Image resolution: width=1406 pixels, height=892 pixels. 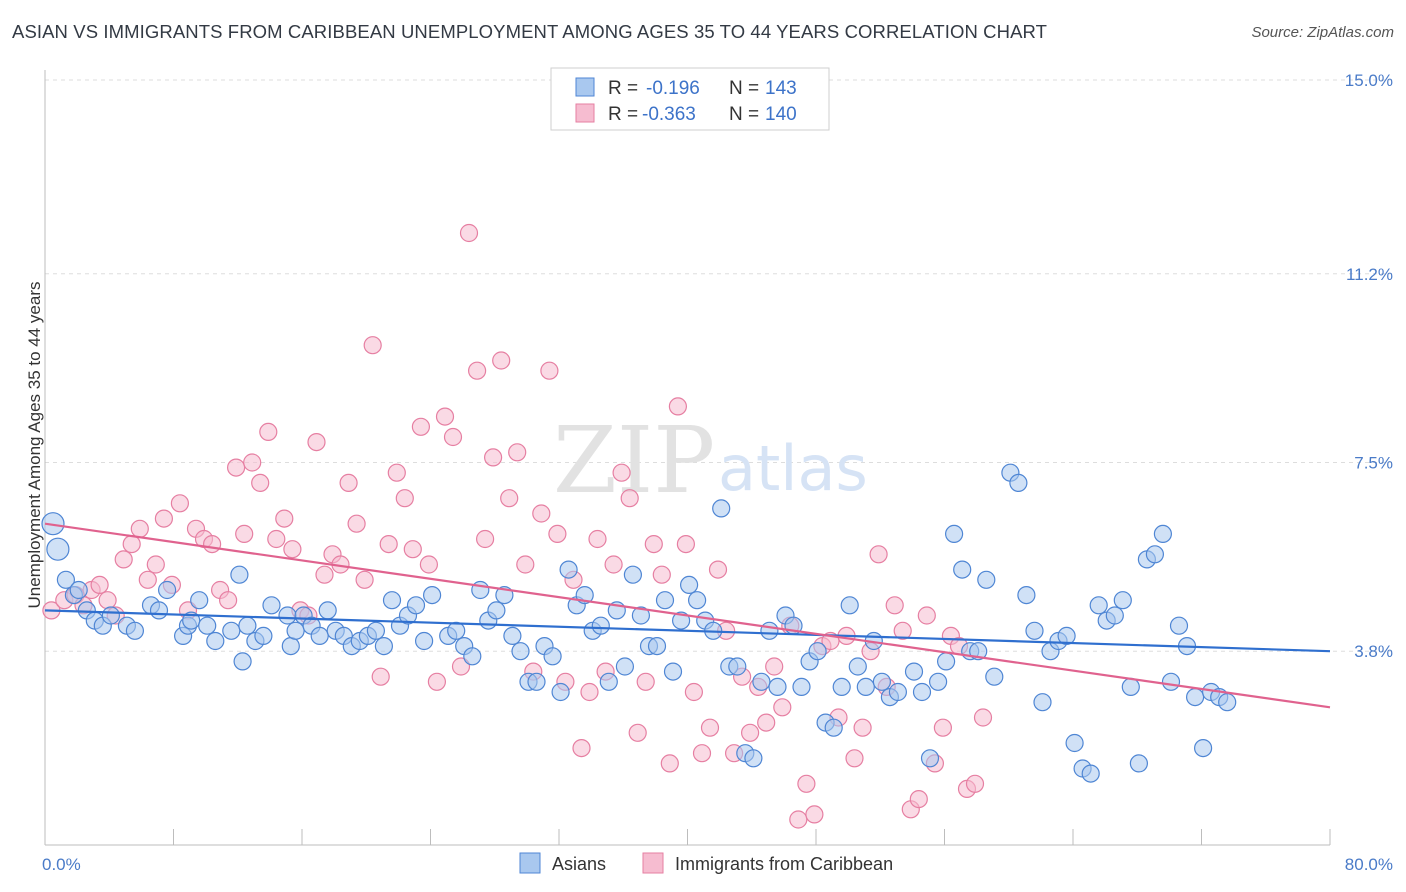 I want to click on legend-n-value-caribbean: 140, so click(x=781, y=114).